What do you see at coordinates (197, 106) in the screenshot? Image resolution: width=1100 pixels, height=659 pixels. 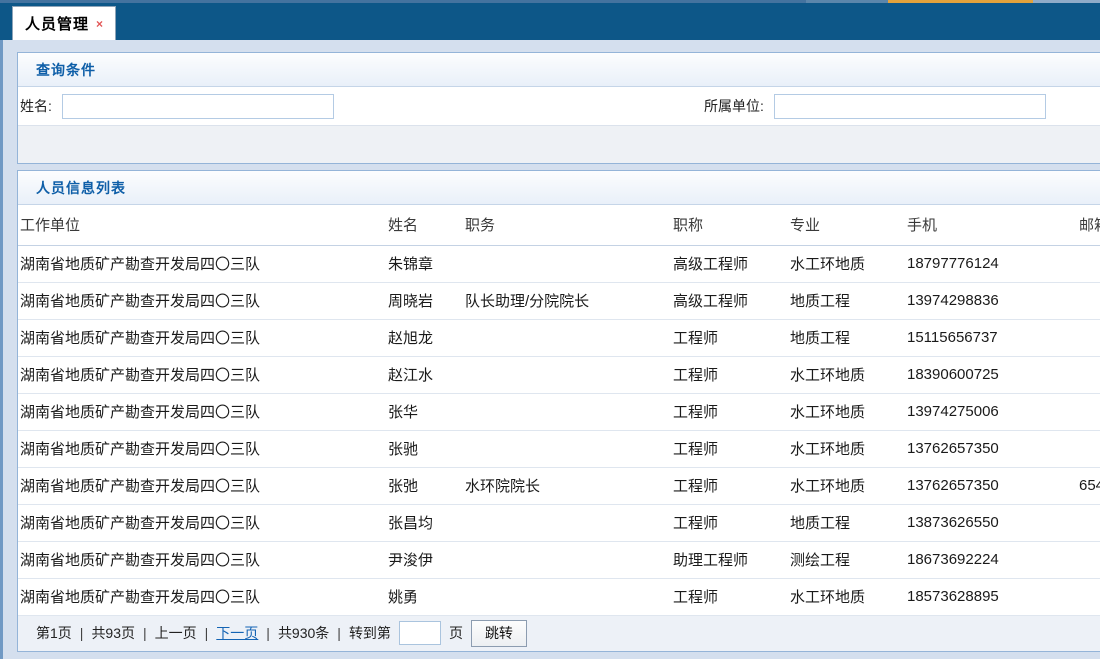 I see `name-input` at bounding box center [197, 106].